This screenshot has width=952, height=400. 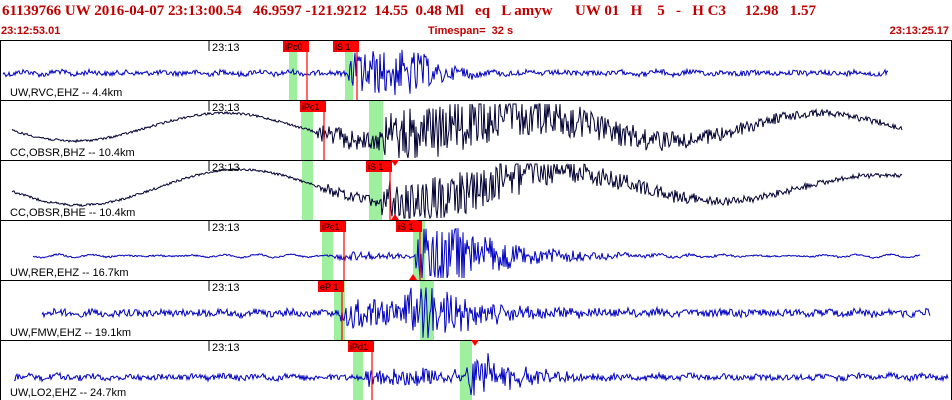 I want to click on pick-label: iPc0, so click(x=294, y=47).